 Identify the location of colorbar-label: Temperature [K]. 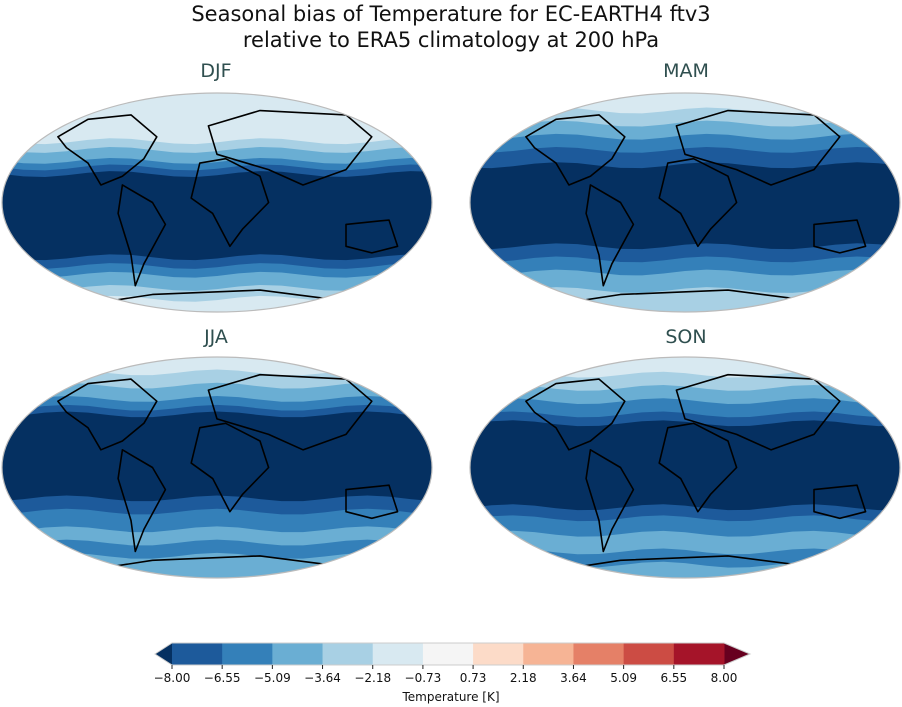
(451, 697).